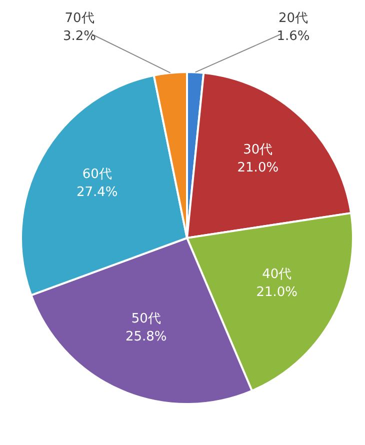 This screenshot has width=365, height=445. Describe the element at coordinates (79, 36) in the screenshot. I see `data-label: 3.2%` at that location.